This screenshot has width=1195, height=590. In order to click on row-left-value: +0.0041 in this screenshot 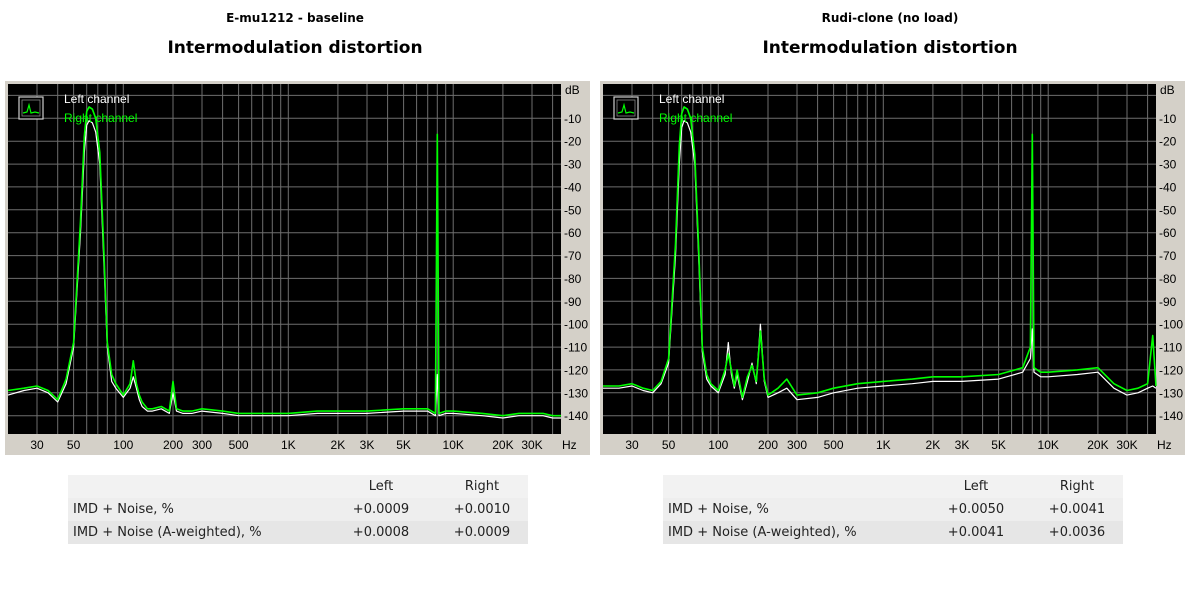, I will do `click(976, 532)`.